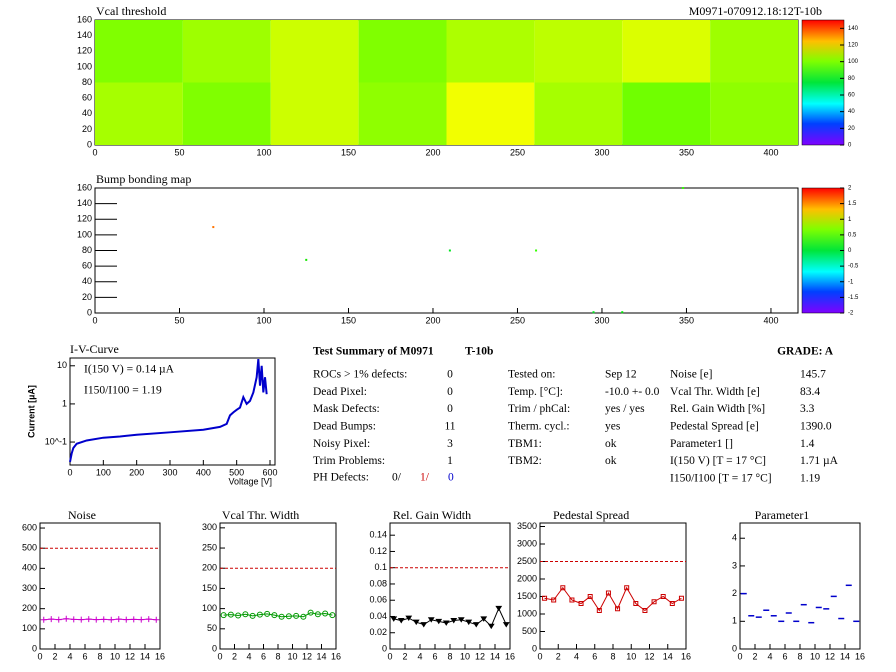 Image resolution: width=896 pixels, height=672 pixels. Describe the element at coordinates (123, 391) in the screenshot. I see `annotation: I150/I100 = 1.19` at that location.